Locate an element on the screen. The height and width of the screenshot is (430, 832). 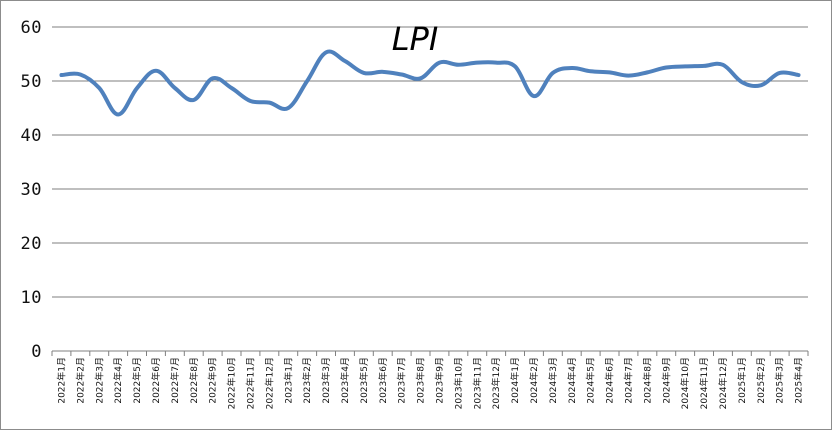
x-tick-label: 2024年4月 is located at coordinates (572, 380).